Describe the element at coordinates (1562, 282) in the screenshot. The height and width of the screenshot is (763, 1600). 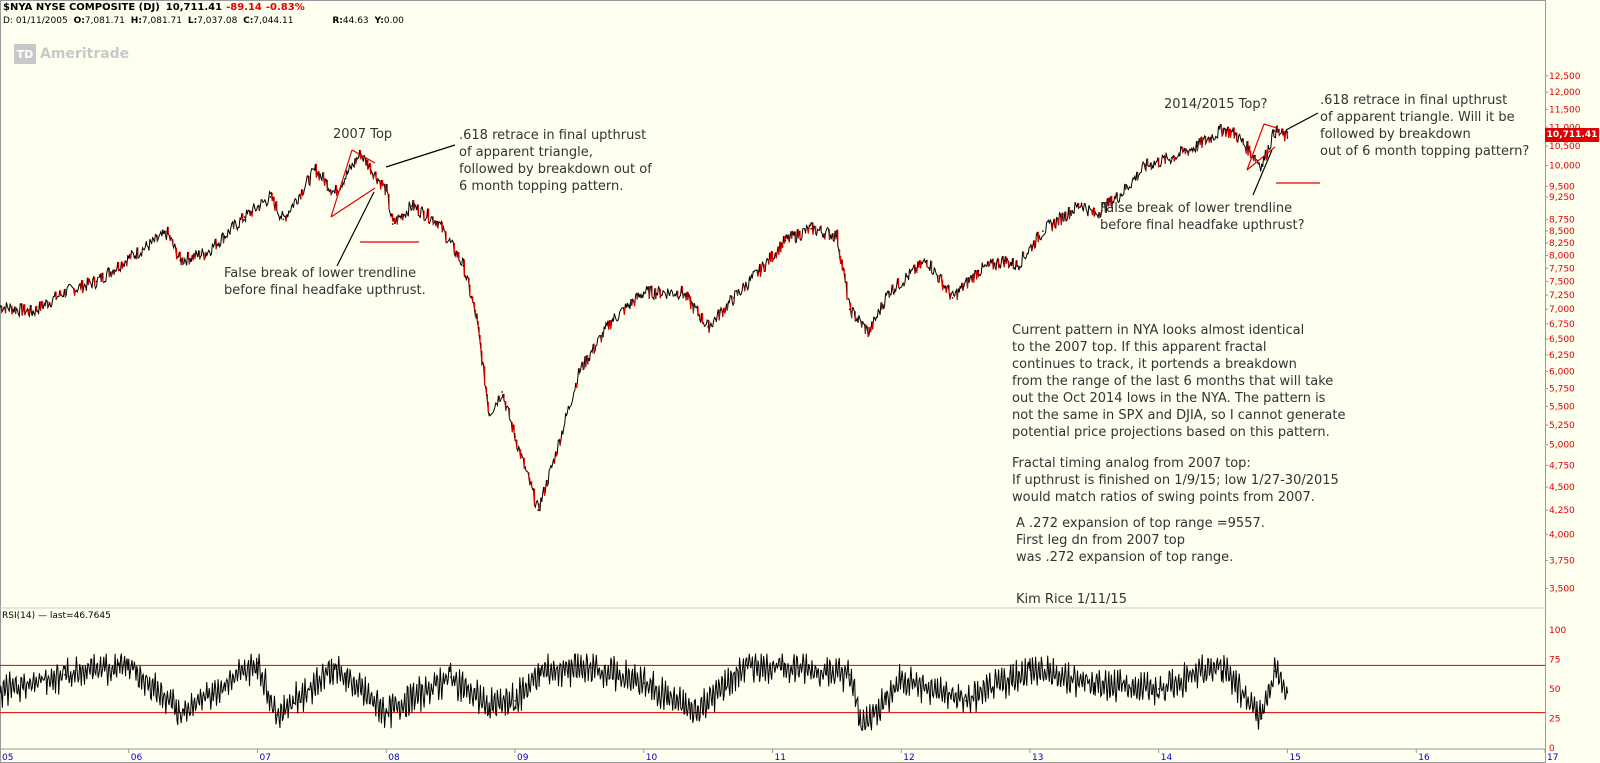
I see `y-tick-label: 7,500` at that location.